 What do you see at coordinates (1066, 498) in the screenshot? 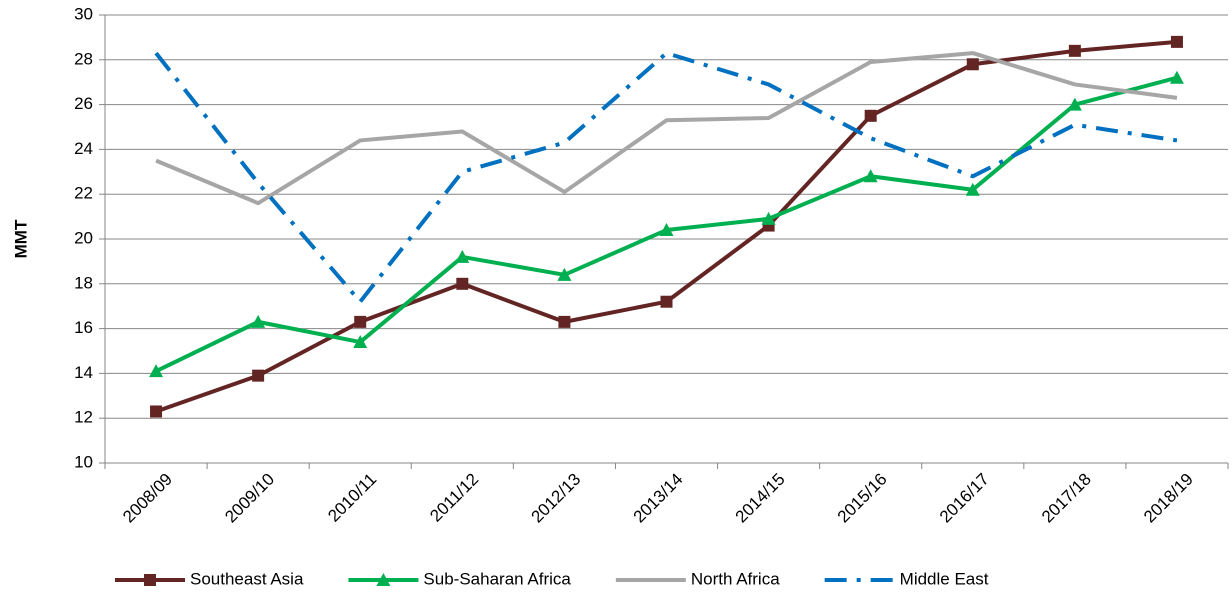
I see `x-tick-label: 2017/18` at bounding box center [1066, 498].